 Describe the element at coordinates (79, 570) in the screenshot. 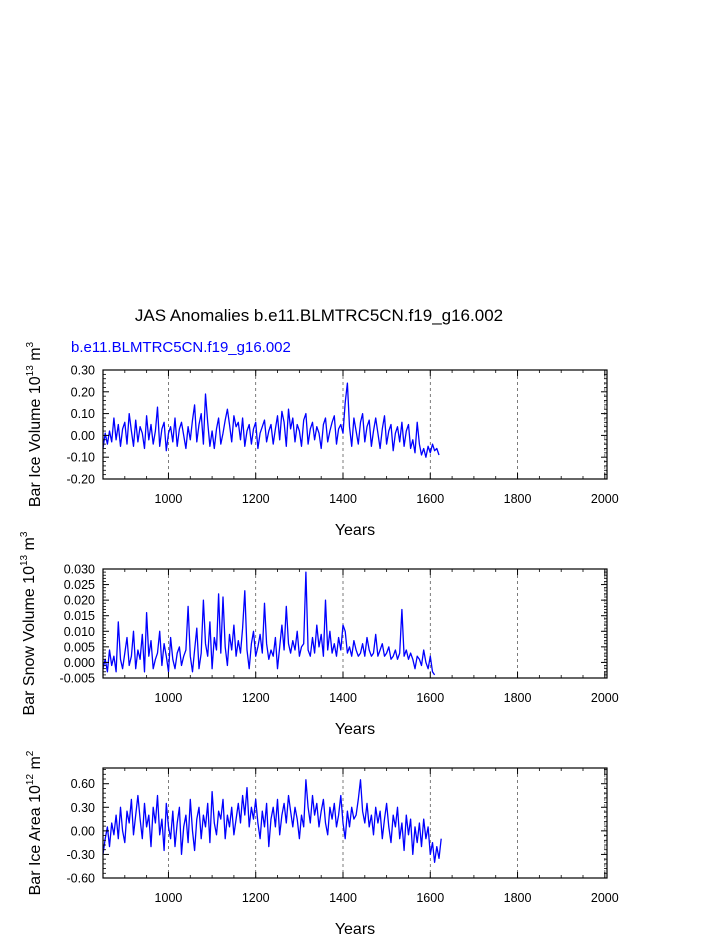

I see `y-tick-label: 0.030` at that location.